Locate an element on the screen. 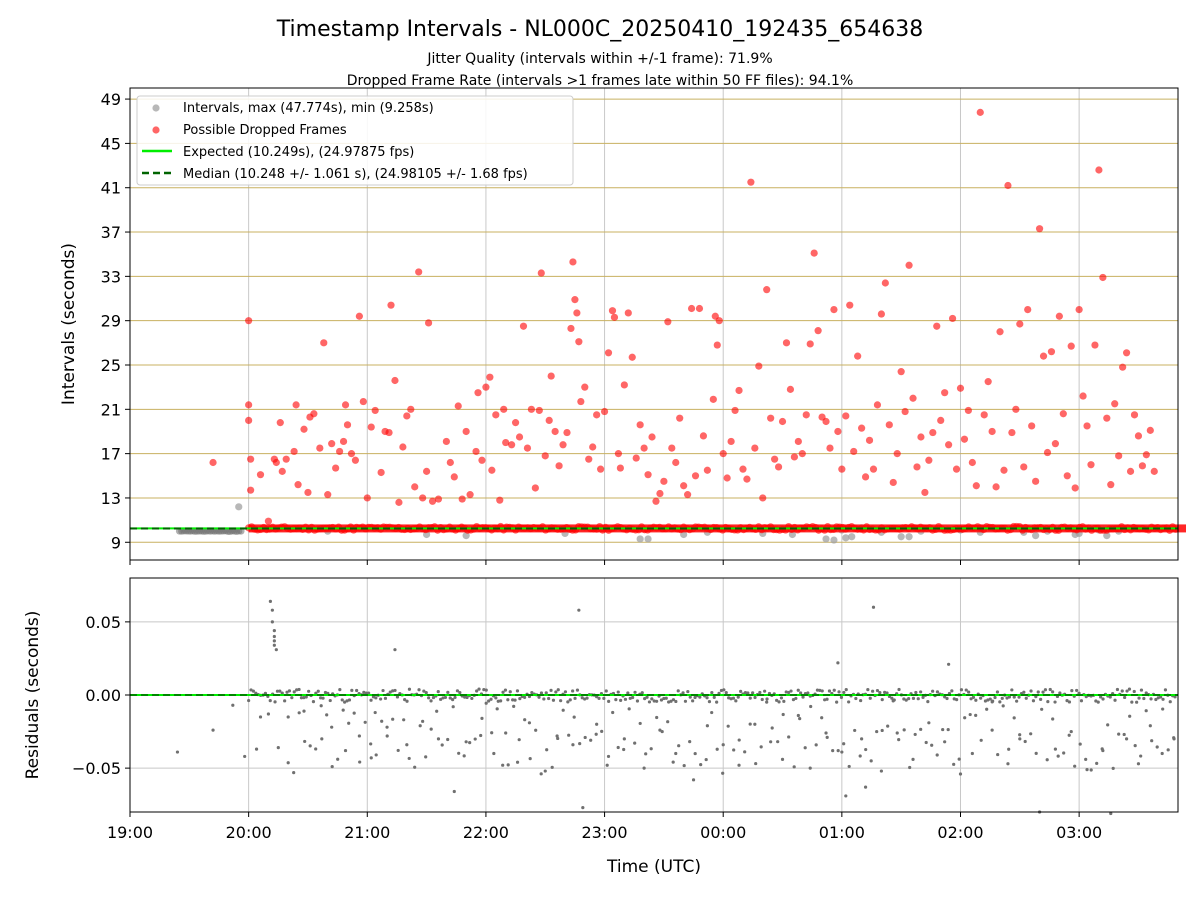 The image size is (1200, 900). legend-intervals-marker is located at coordinates (156, 108).